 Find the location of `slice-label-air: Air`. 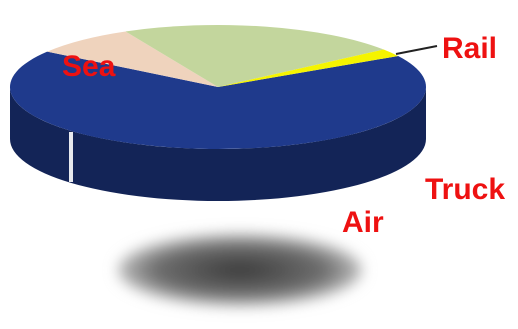

slice-label-air: Air is located at coordinates (363, 222).